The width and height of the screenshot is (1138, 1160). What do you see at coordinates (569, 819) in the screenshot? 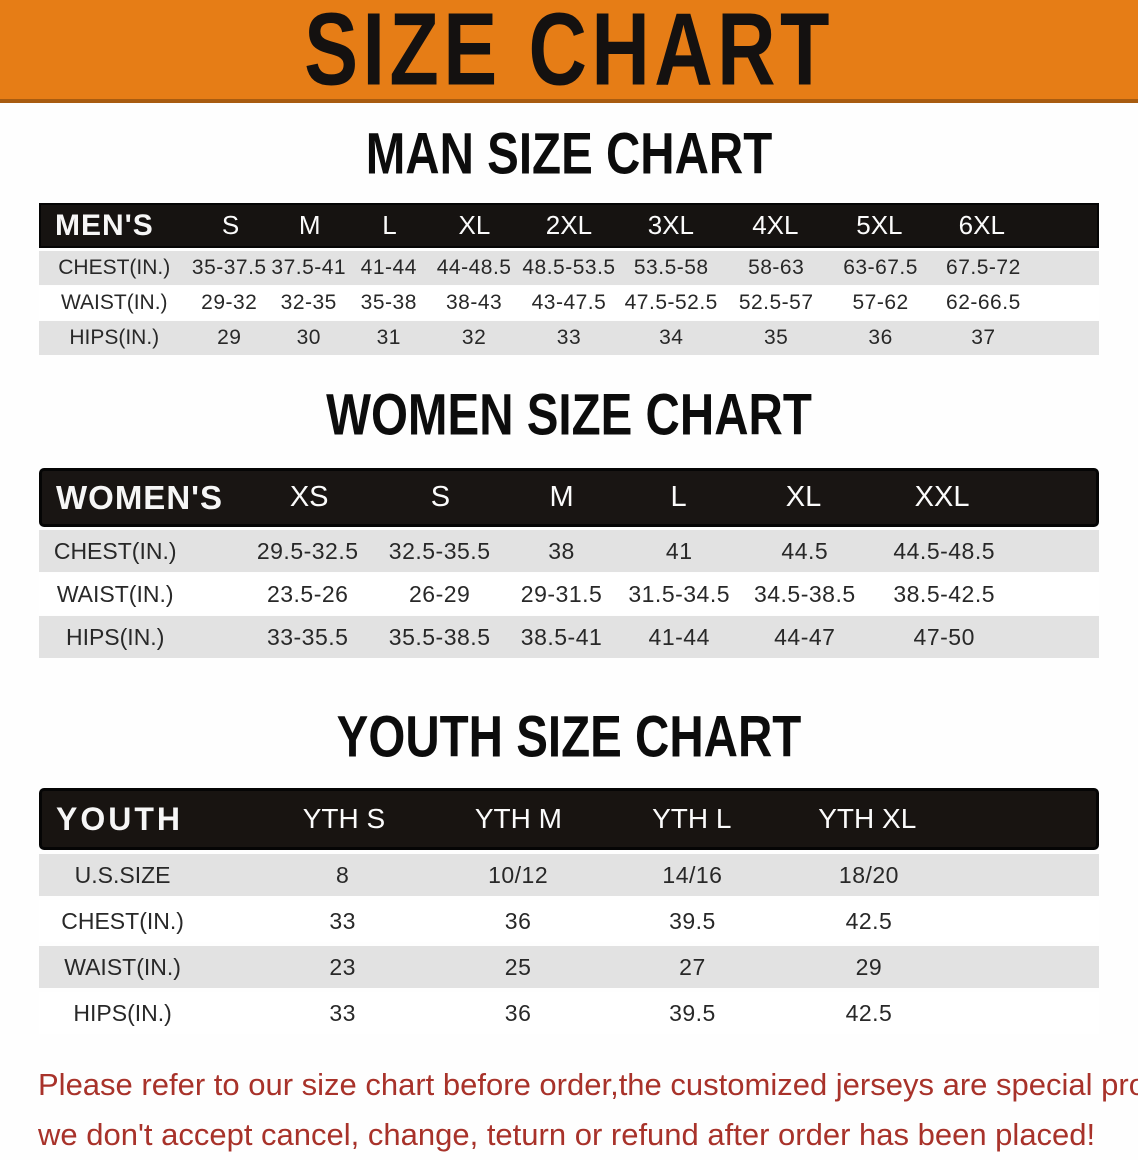
I see `youth-header-row: YOUTH YTH S YTH M YTH L YTH XL` at bounding box center [569, 819].